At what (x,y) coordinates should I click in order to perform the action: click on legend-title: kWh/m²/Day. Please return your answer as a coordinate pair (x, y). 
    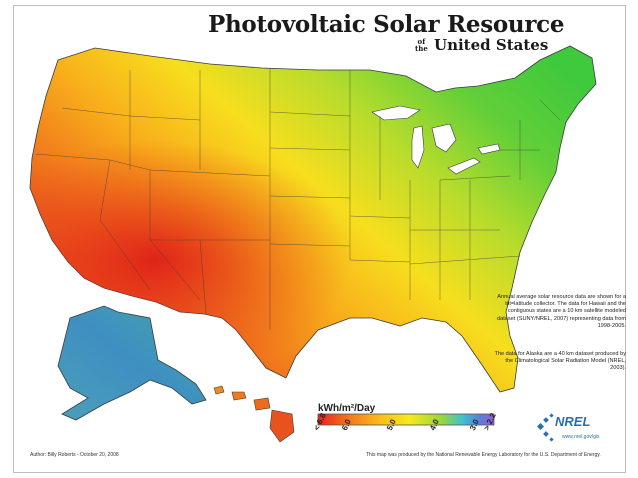
    Looking at the image, I should click on (347, 408).